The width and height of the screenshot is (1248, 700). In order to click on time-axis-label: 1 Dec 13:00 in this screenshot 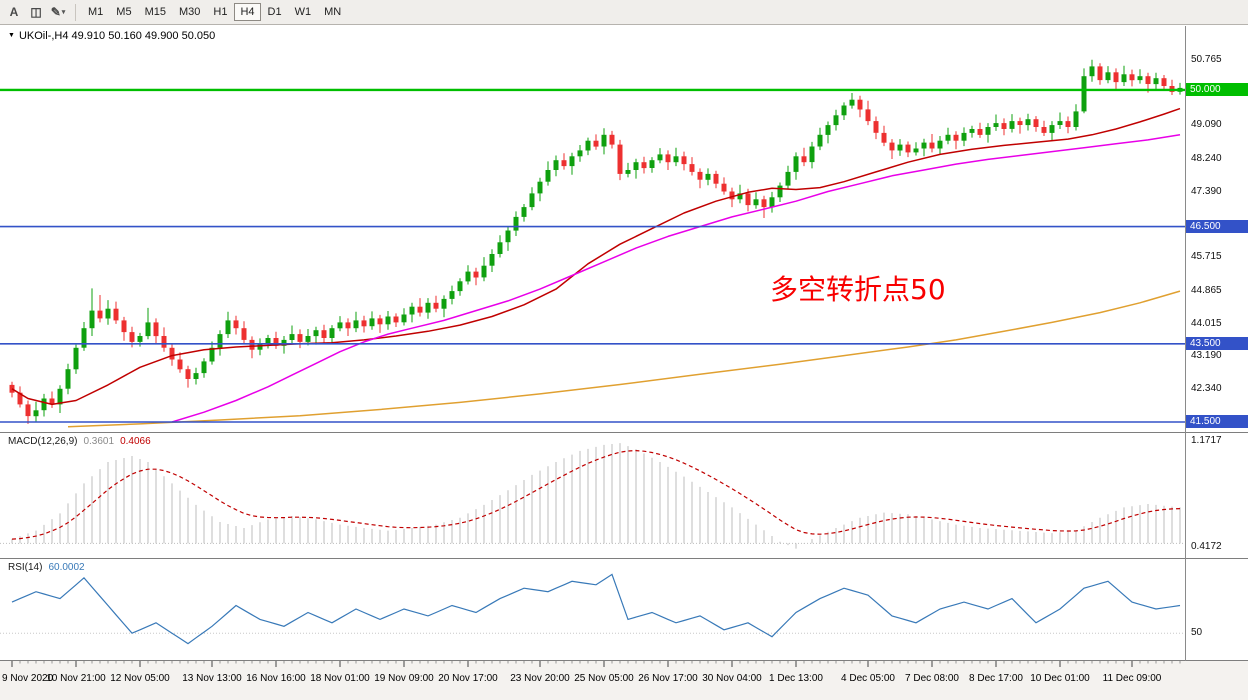, I will do `click(796, 678)`.